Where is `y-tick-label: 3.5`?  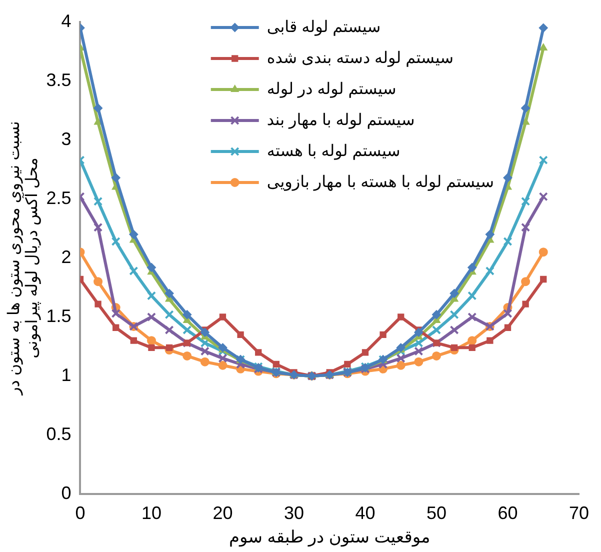 y-tick-label: 3.5 is located at coordinates (59, 80).